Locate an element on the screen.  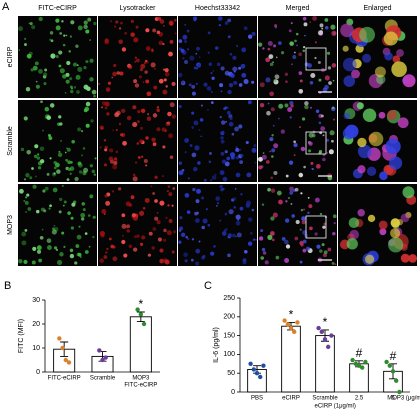
micrograph is located at coordinates (137, 141).